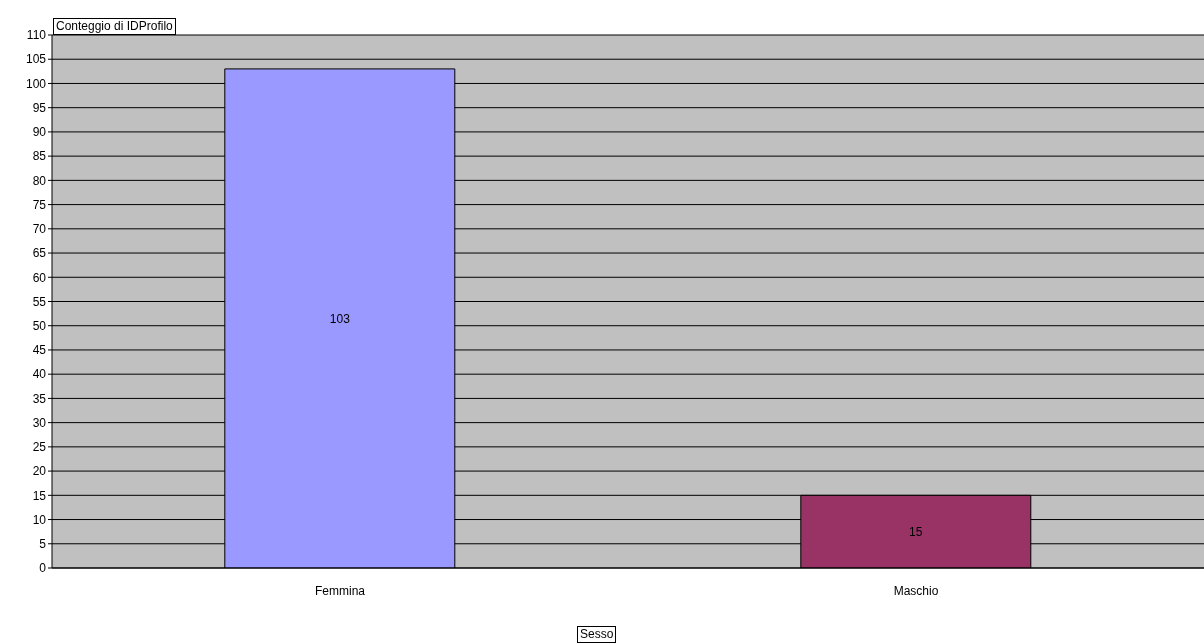 This screenshot has width=1204, height=643. Describe the element at coordinates (36, 59) in the screenshot. I see `y-tick-label: 105` at that location.